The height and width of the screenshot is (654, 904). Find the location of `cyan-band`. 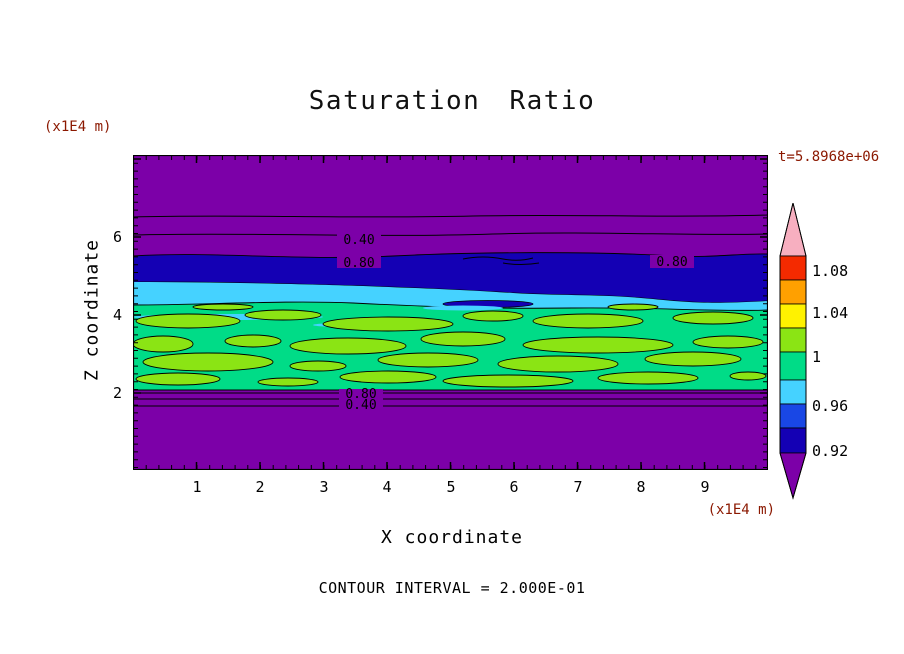

cyan-band is located at coordinates (450, 296).